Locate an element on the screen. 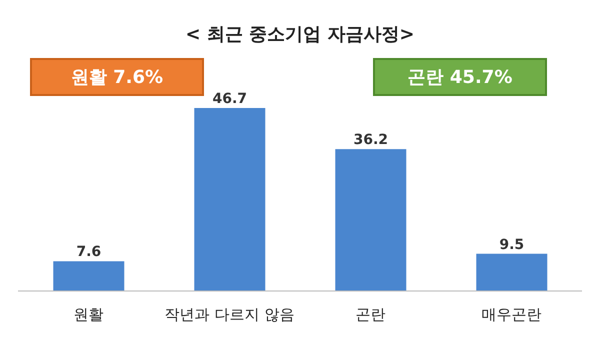  x-tick-label: 곤란 is located at coordinates (371, 315).